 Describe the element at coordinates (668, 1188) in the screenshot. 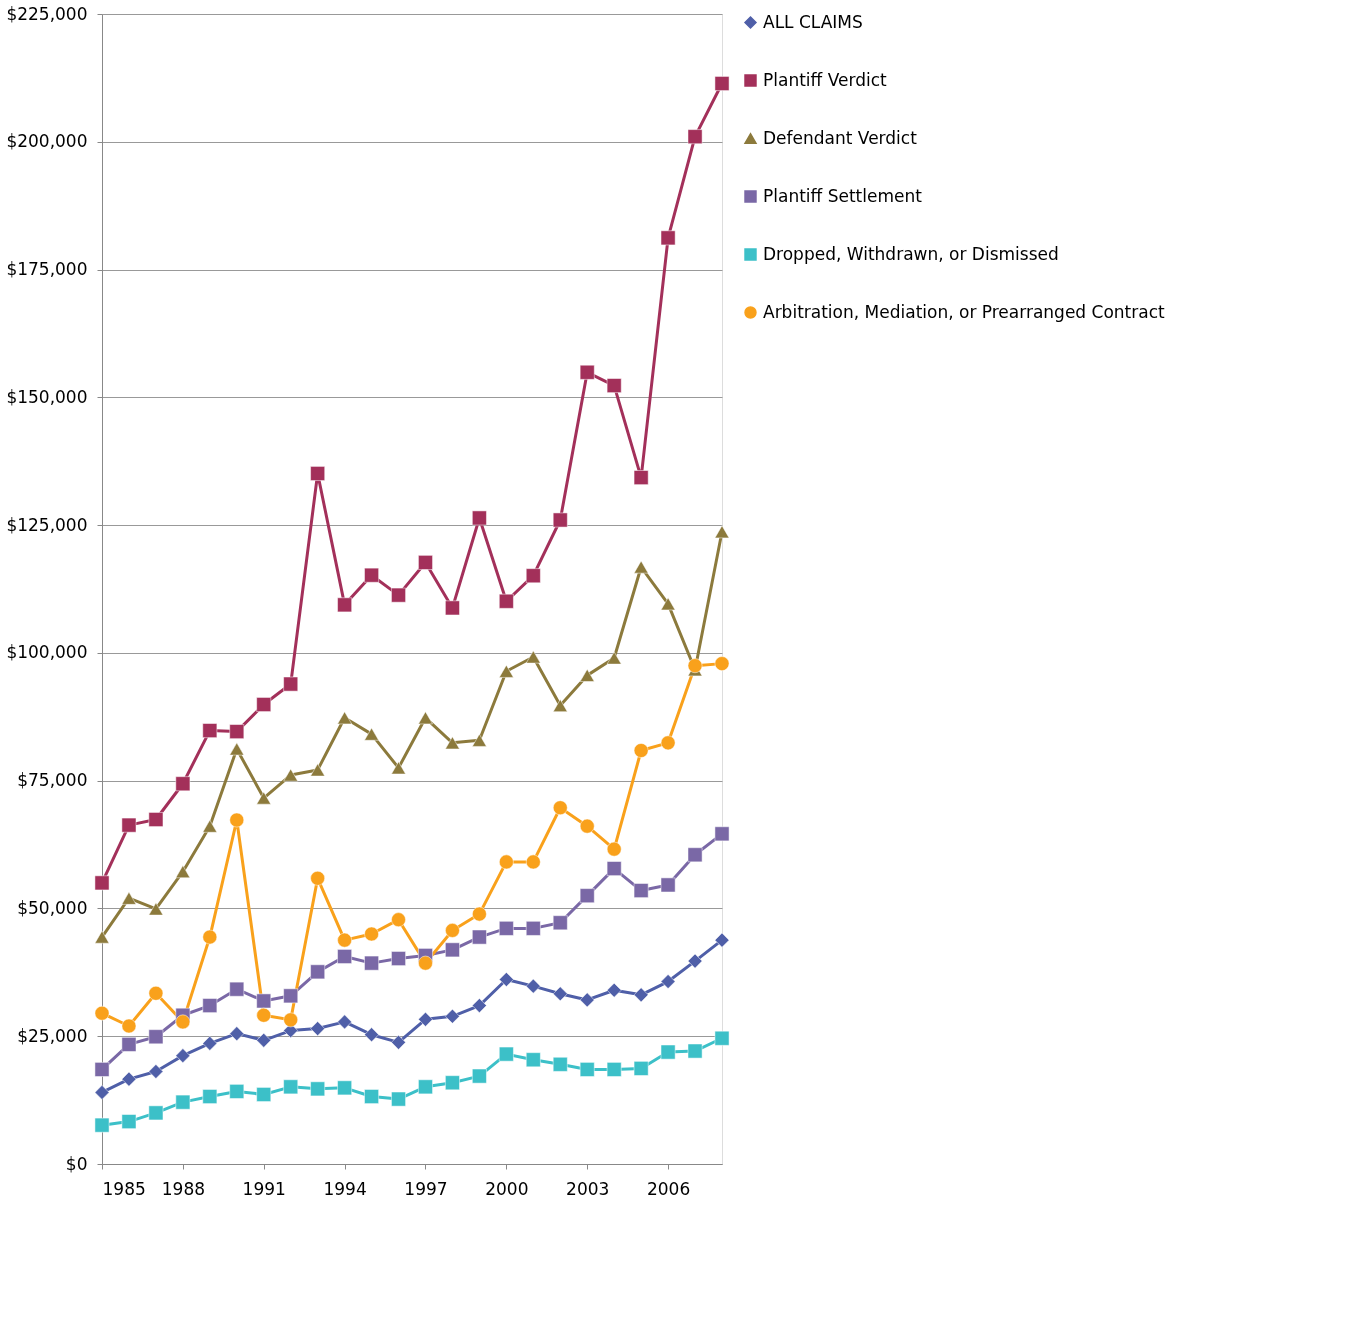

I see `x-tick-label: 2006` at that location.